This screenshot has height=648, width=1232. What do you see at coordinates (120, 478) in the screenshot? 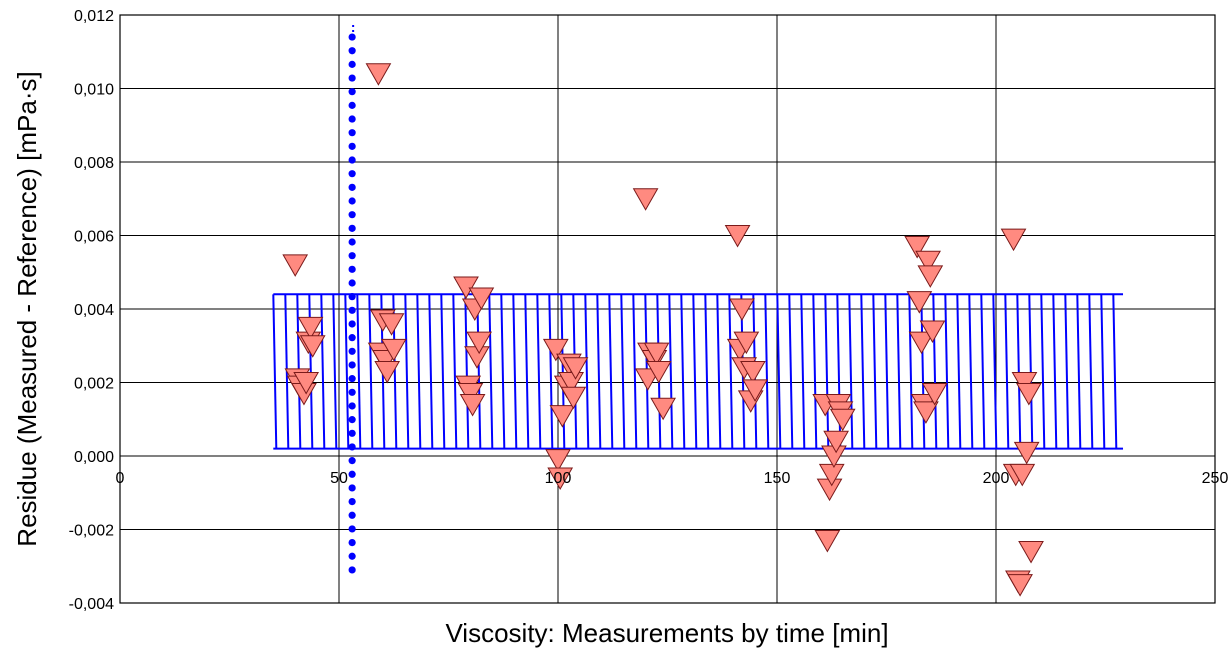
I see `x-tick-label: 0` at bounding box center [120, 478].